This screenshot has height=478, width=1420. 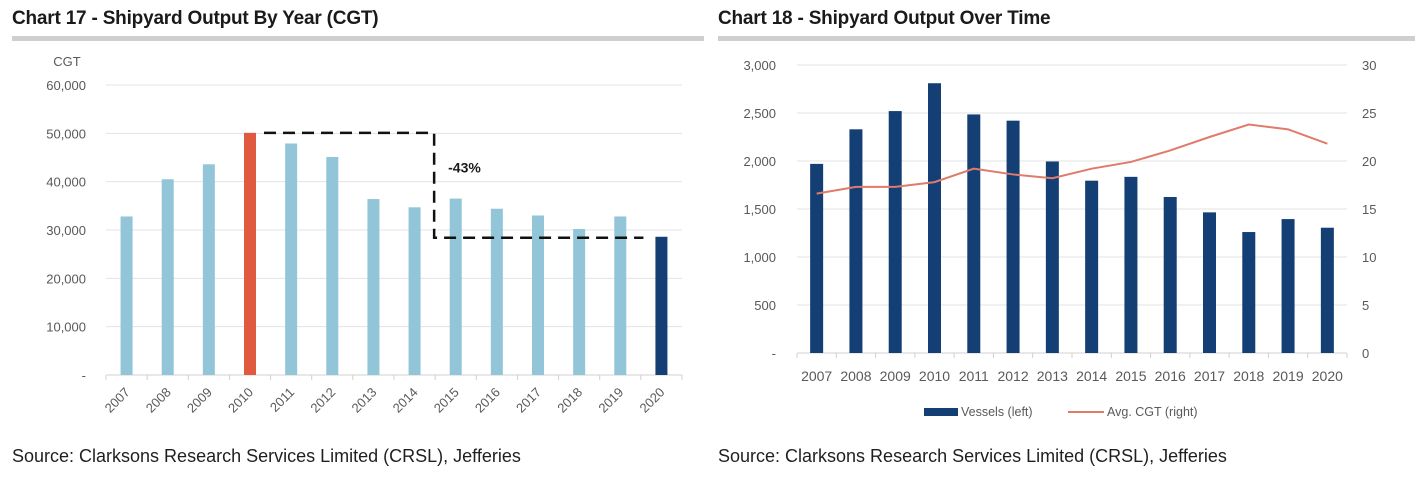 What do you see at coordinates (759, 65) in the screenshot?
I see `y-left-tick-label: 3,000` at bounding box center [759, 65].